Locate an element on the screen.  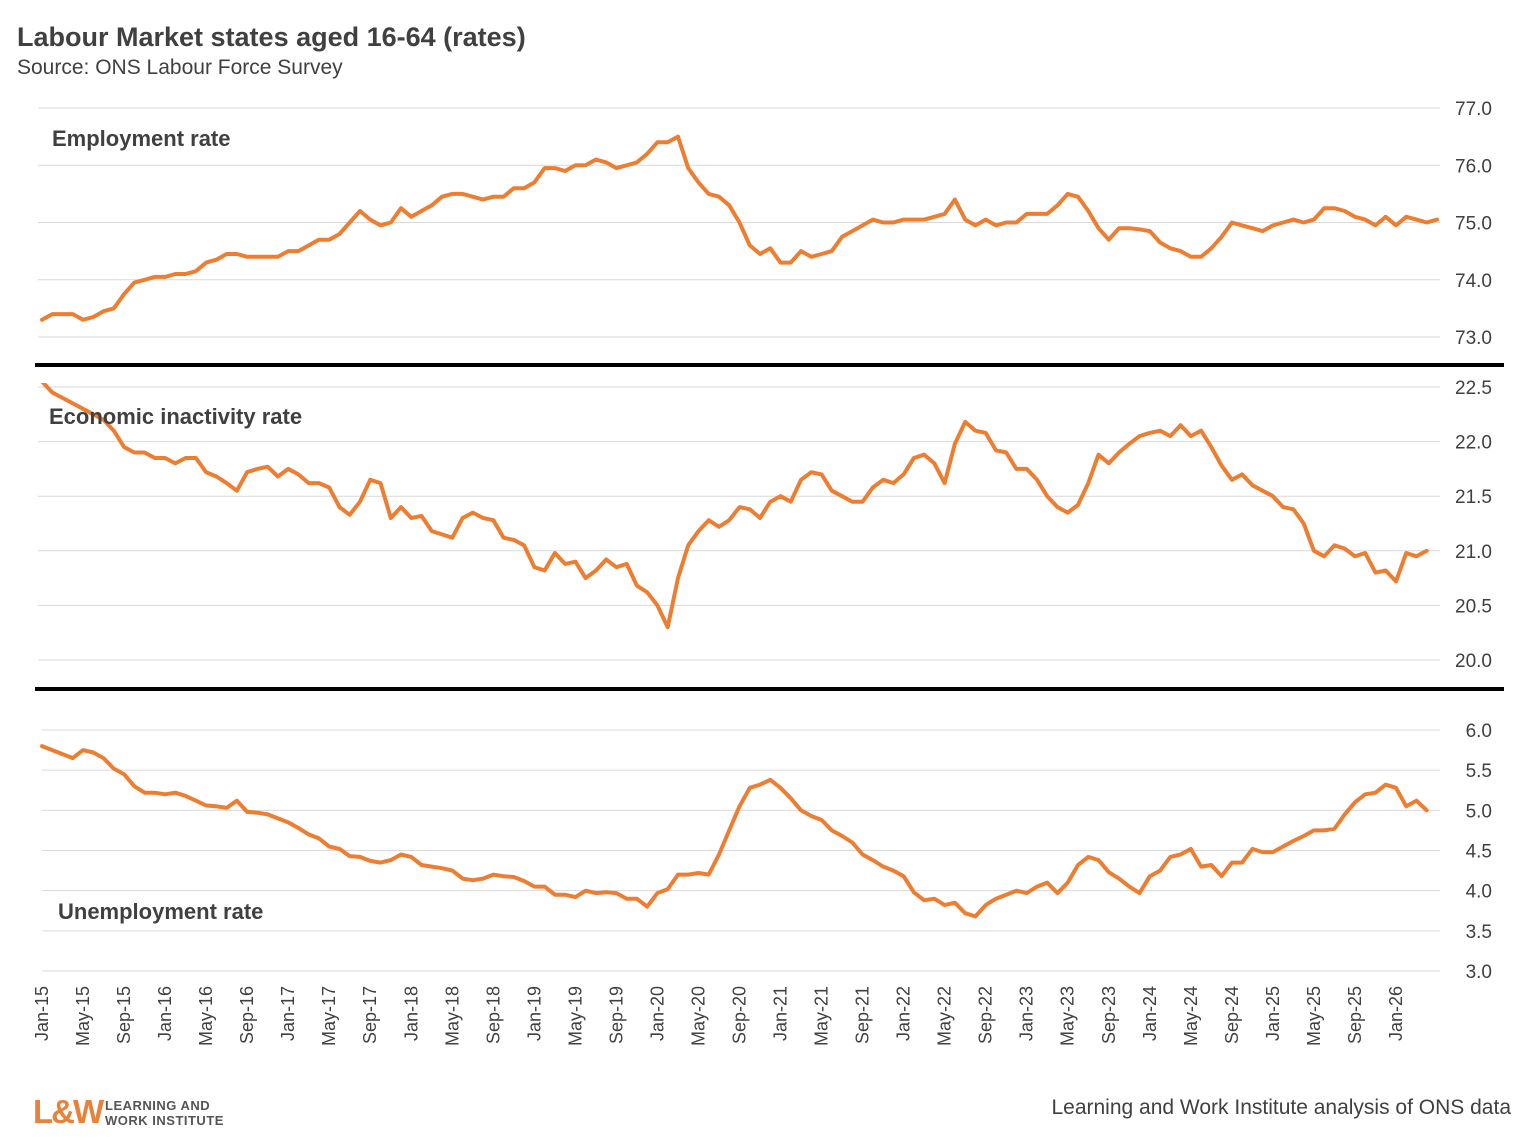
x-tick-label: May-22 is located at coordinates (945, 1016).